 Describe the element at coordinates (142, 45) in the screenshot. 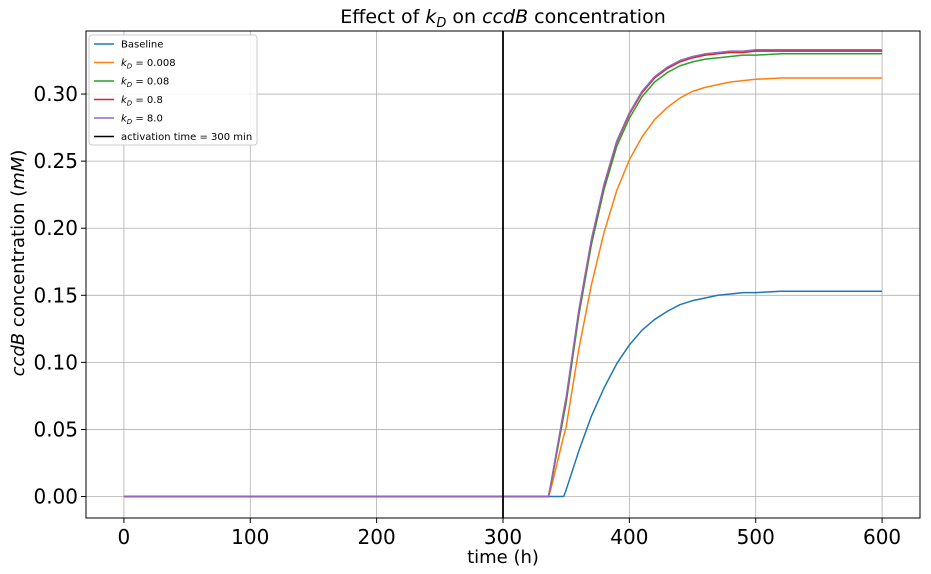

I see `legend-entry: Baseline` at that location.